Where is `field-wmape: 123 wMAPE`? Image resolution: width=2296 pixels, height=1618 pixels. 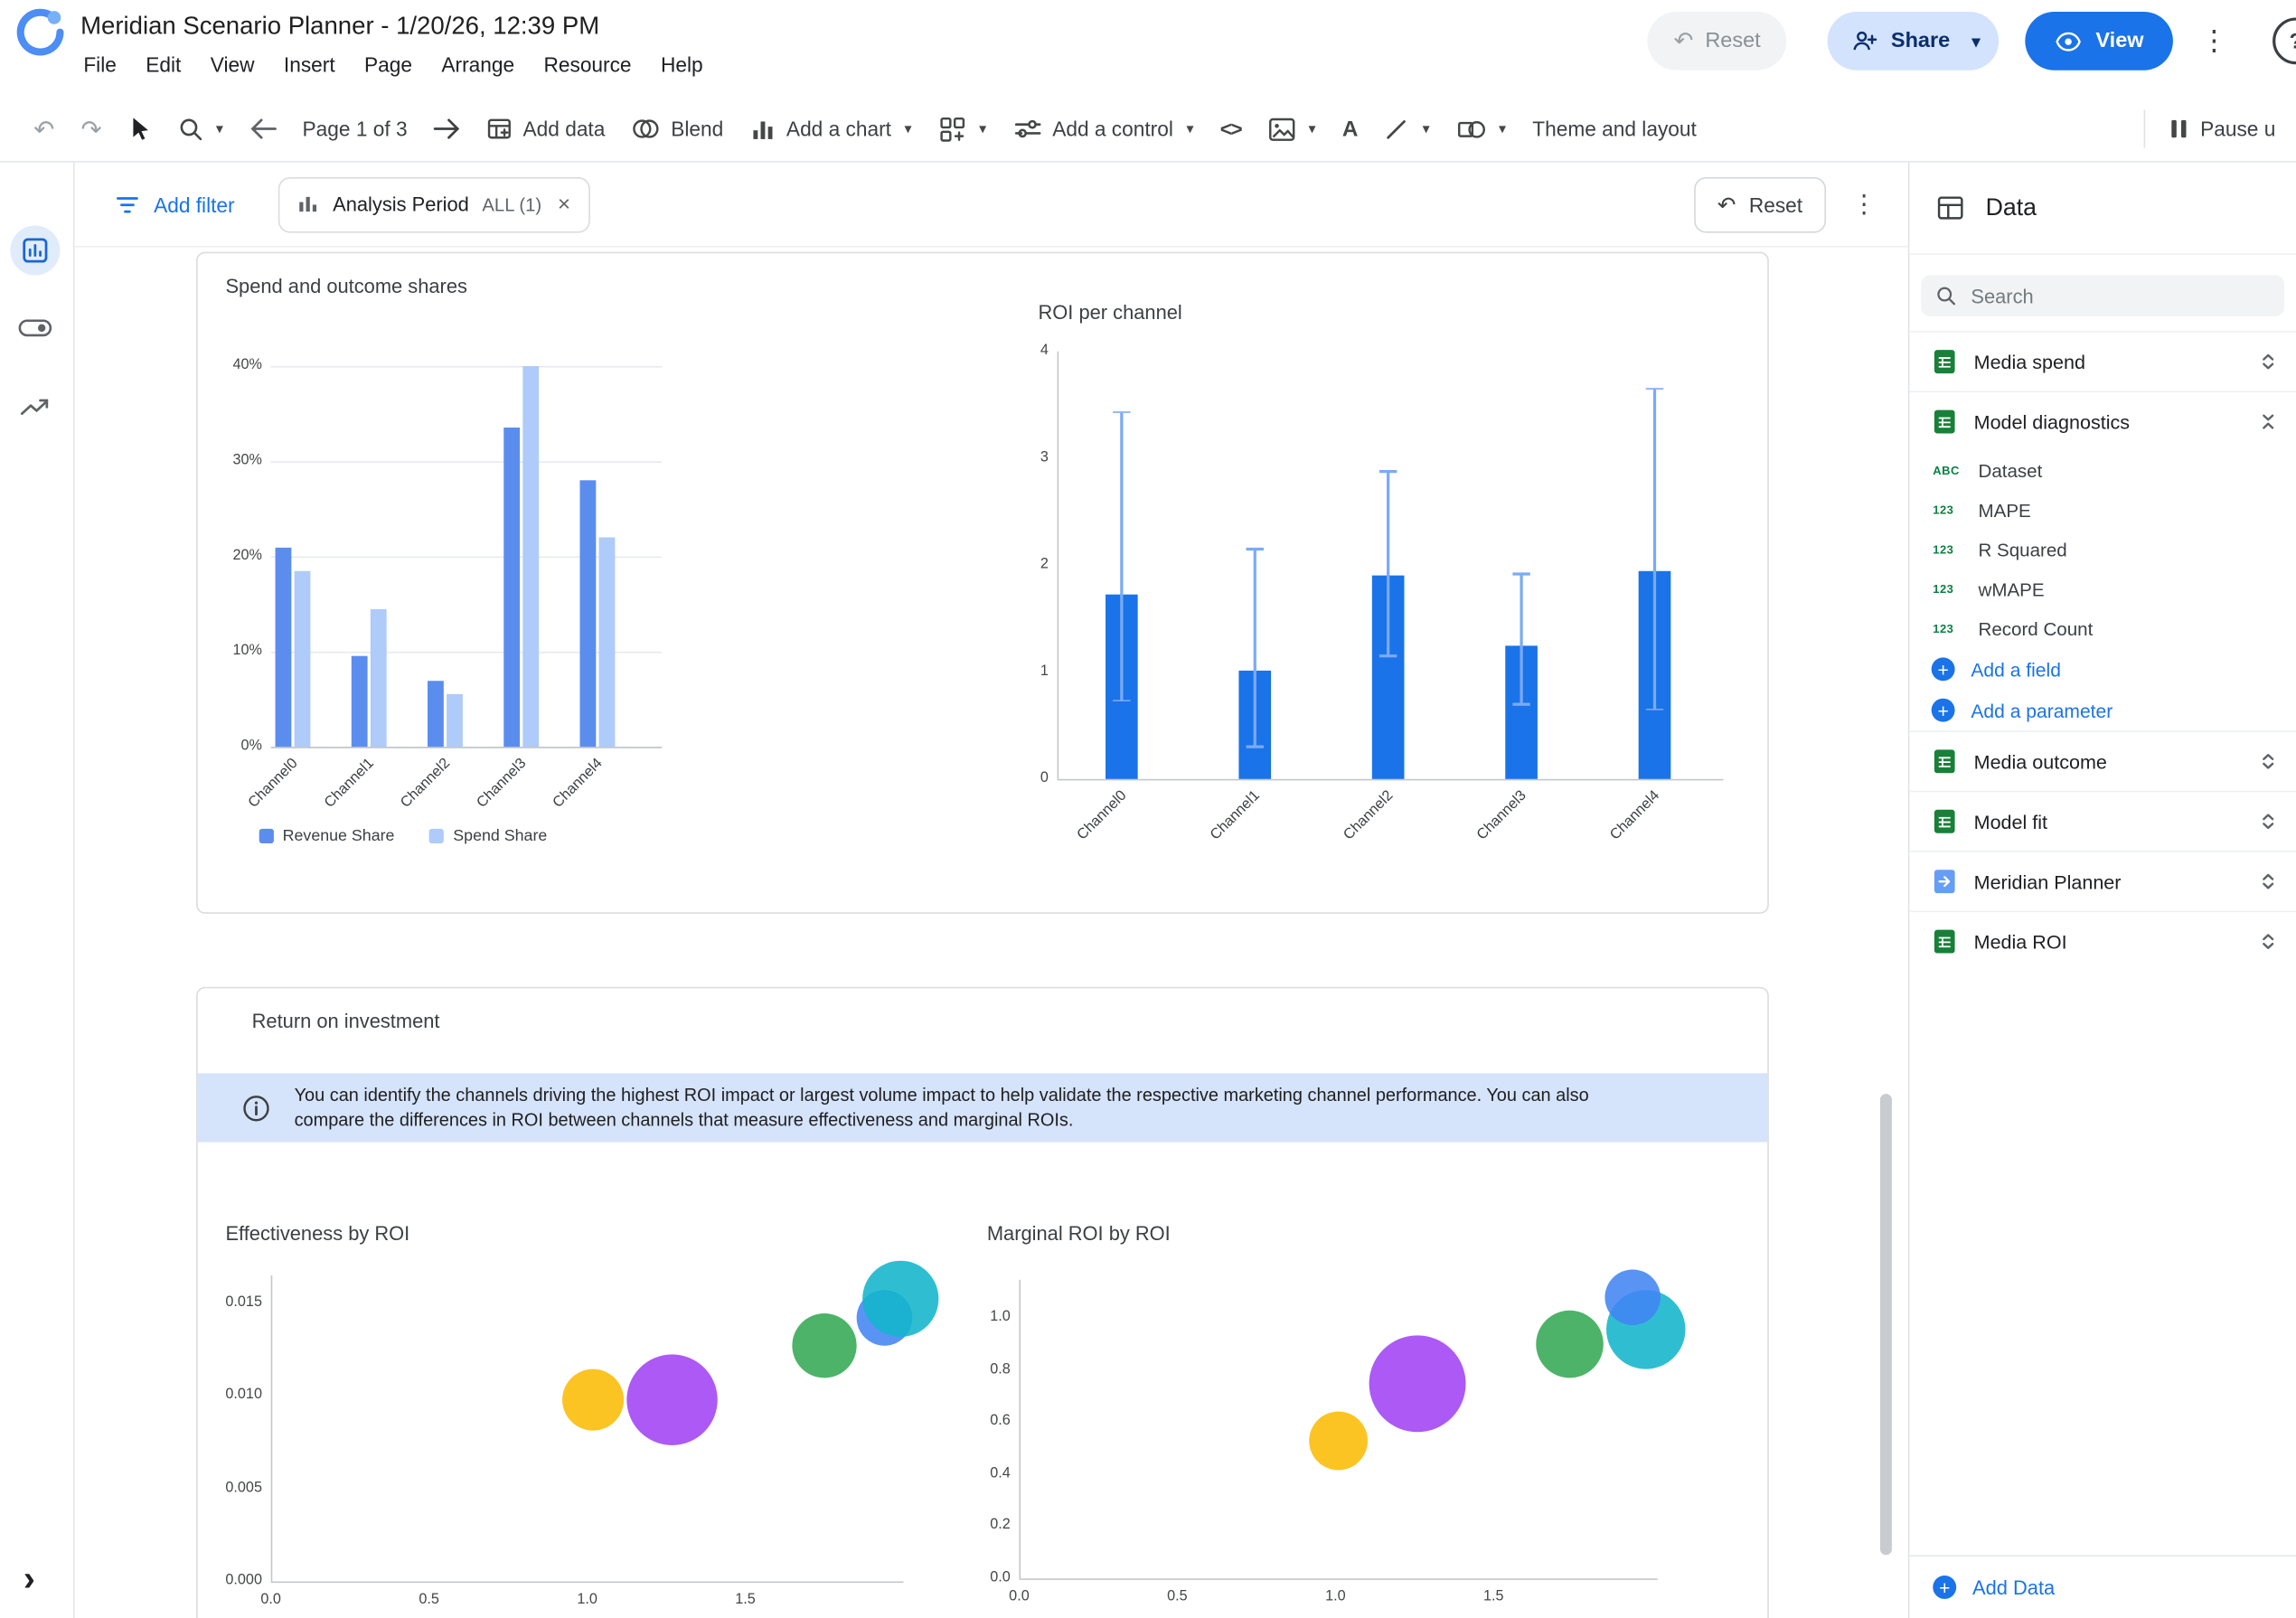
field-wmape: 123 wMAPE is located at coordinates (2102, 589).